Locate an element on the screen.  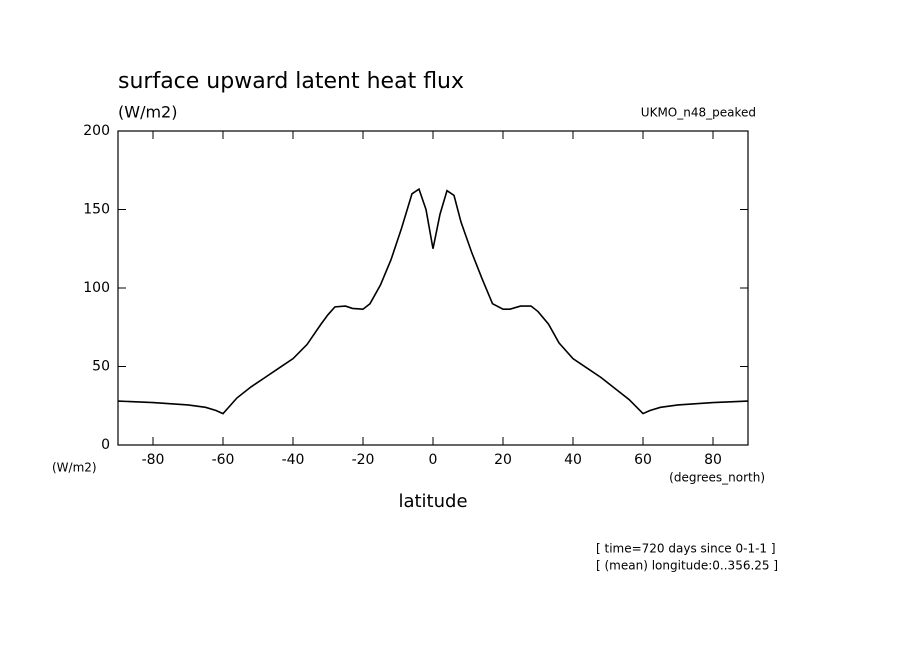
x-tick-label: 0 is located at coordinates (433, 460).